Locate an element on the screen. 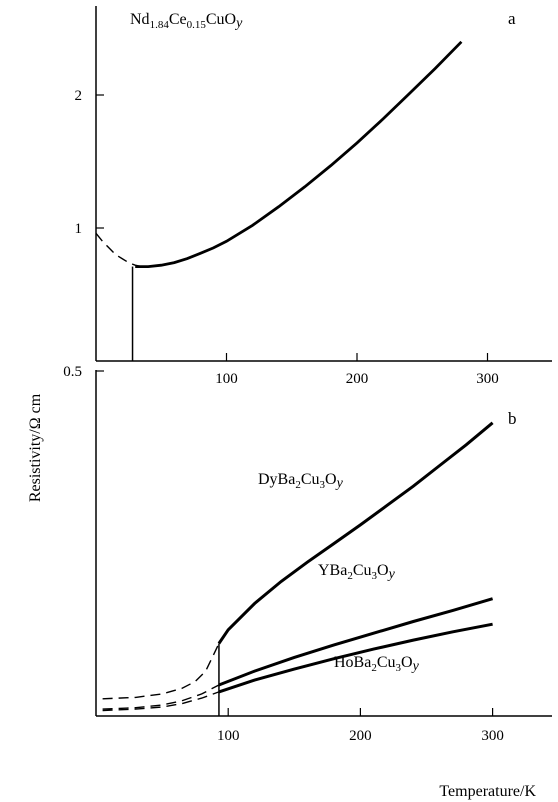 This screenshot has width=558, height=802. formula-part: Ce is located at coordinates (178, 19).